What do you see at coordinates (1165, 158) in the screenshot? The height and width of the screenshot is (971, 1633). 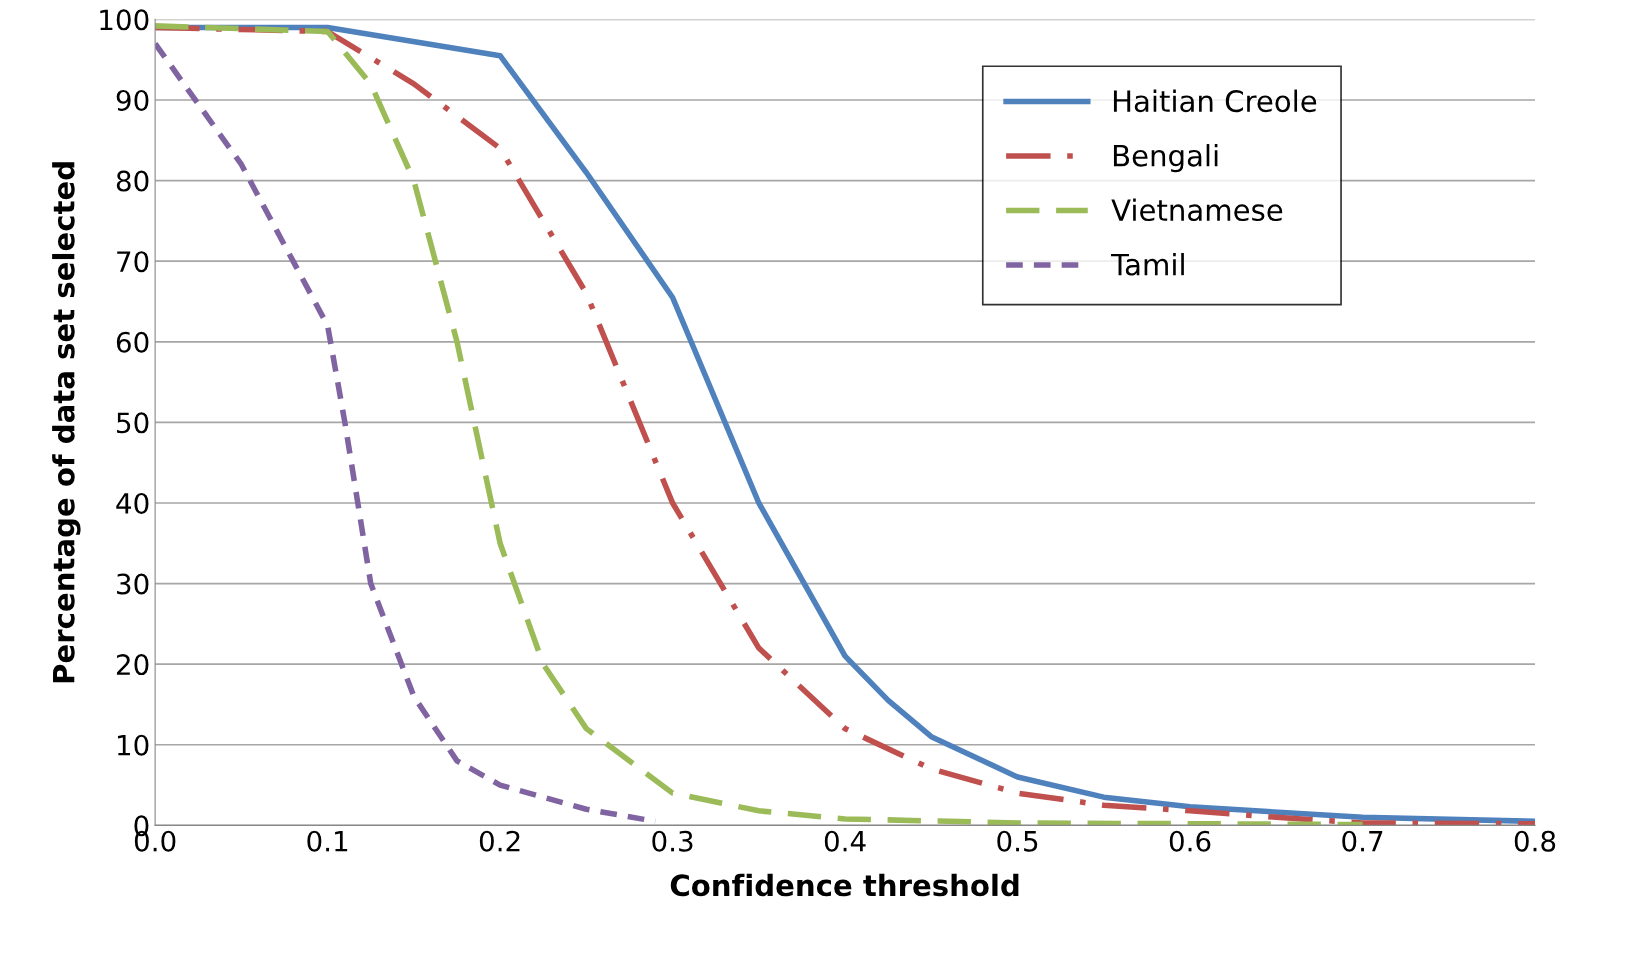 I see `legend-label: Bengali` at bounding box center [1165, 158].